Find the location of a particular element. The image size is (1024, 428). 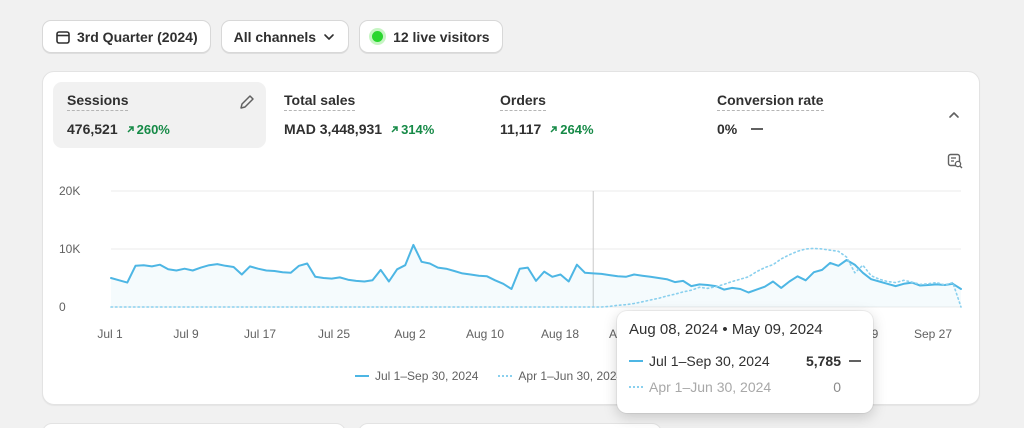

x-tick-label: Jul 1 is located at coordinates (110, 334).